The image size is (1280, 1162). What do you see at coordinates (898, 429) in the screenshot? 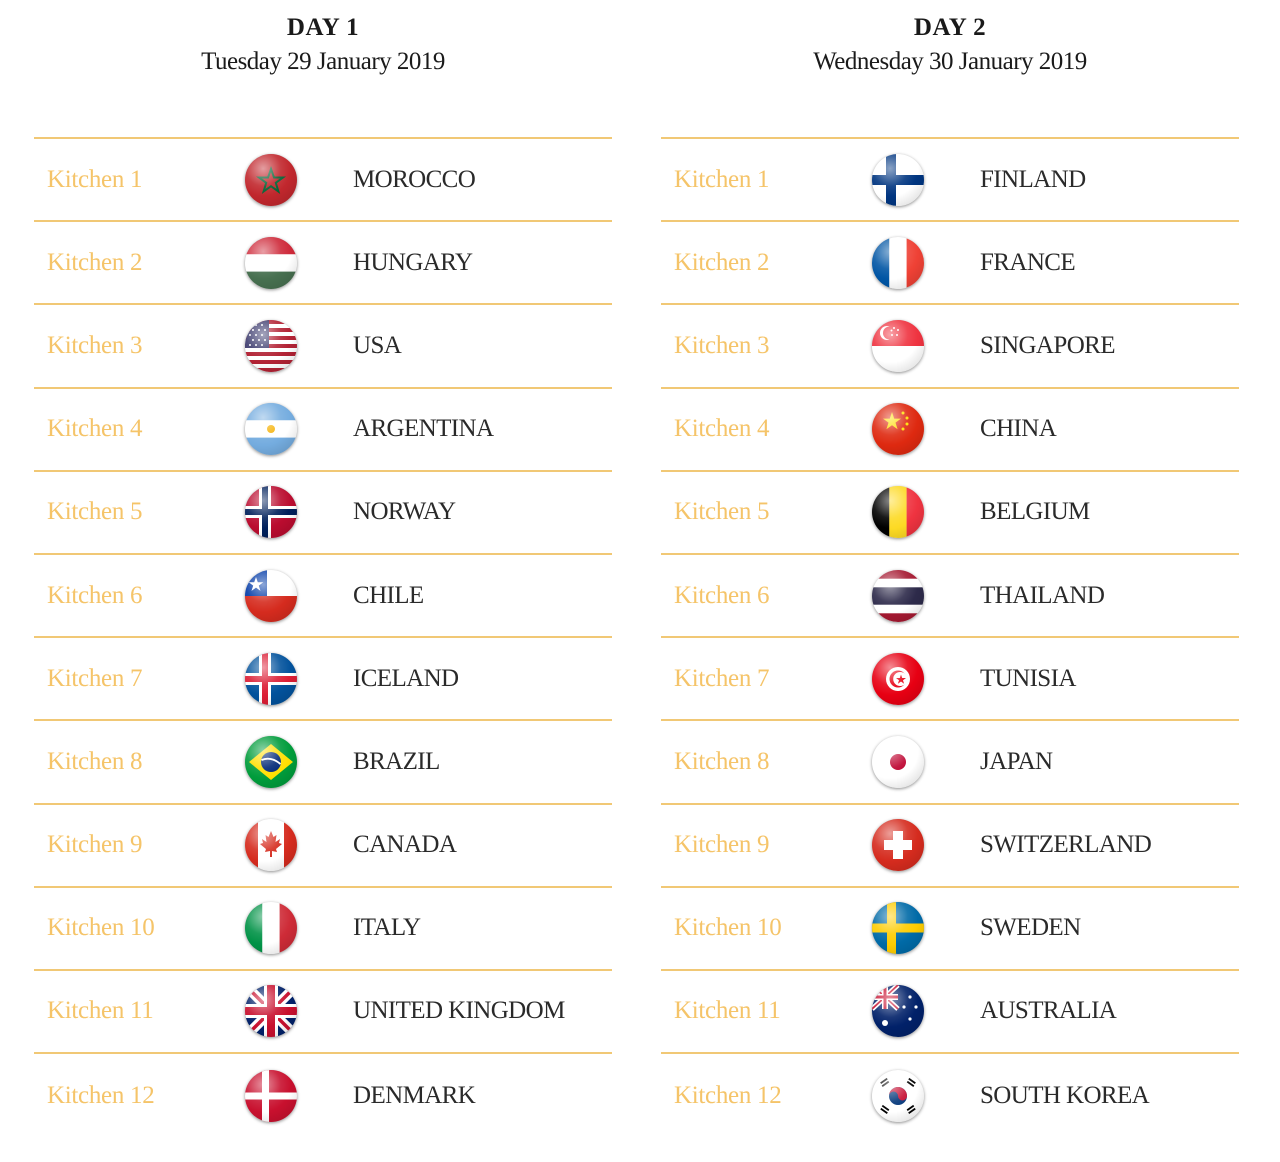
I see `china-flag-icon` at bounding box center [898, 429].